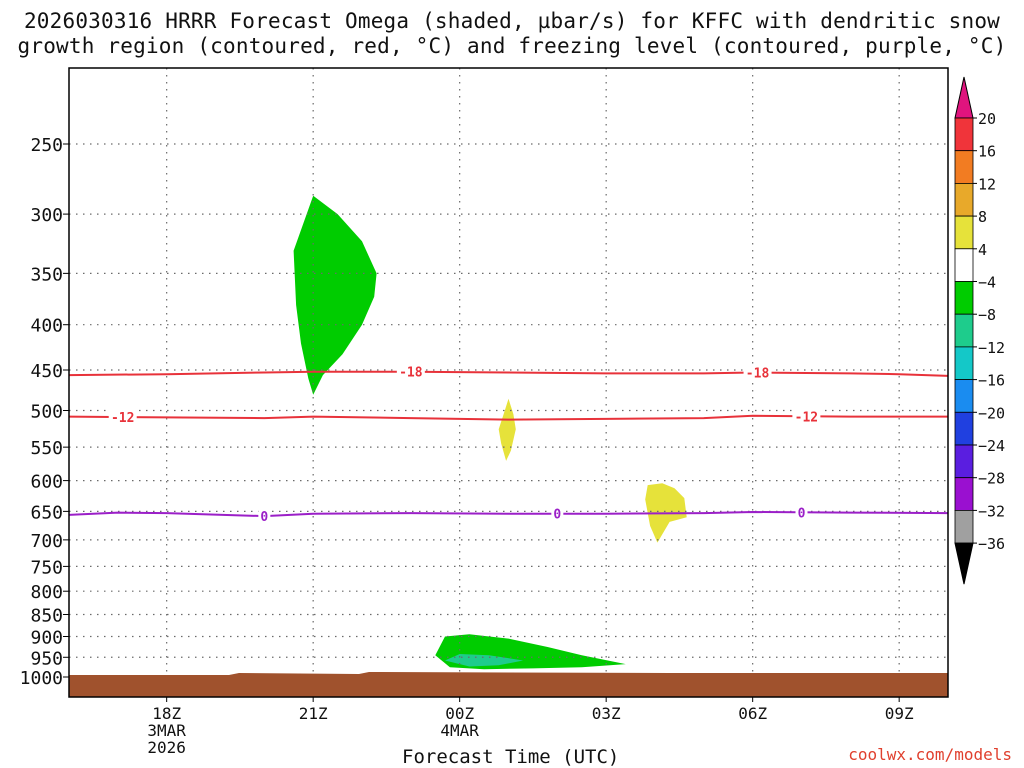 This screenshot has width=1024, height=768. What do you see at coordinates (979, 330) in the screenshot?
I see `colorbar: 20 16 12 8 4 −4 −8 −12 −16 −20 −24 −28 −32 −36` at bounding box center [979, 330].